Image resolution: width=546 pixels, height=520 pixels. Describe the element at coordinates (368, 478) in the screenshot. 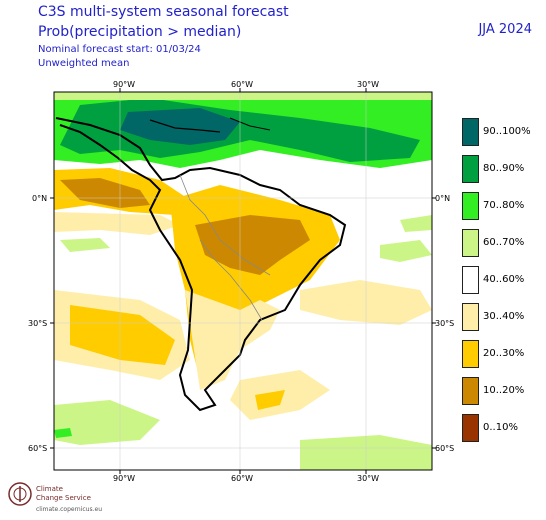

I see `bottom-lon-label: 30°W` at that location.